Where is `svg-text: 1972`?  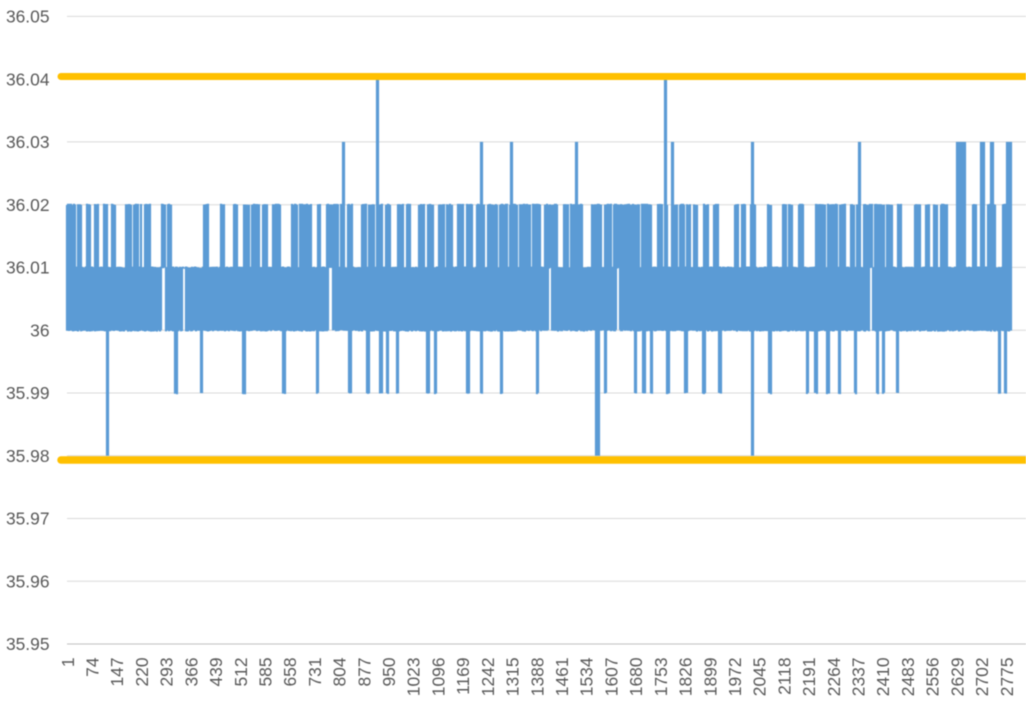
svg-text: 1972 is located at coordinates (735, 677).